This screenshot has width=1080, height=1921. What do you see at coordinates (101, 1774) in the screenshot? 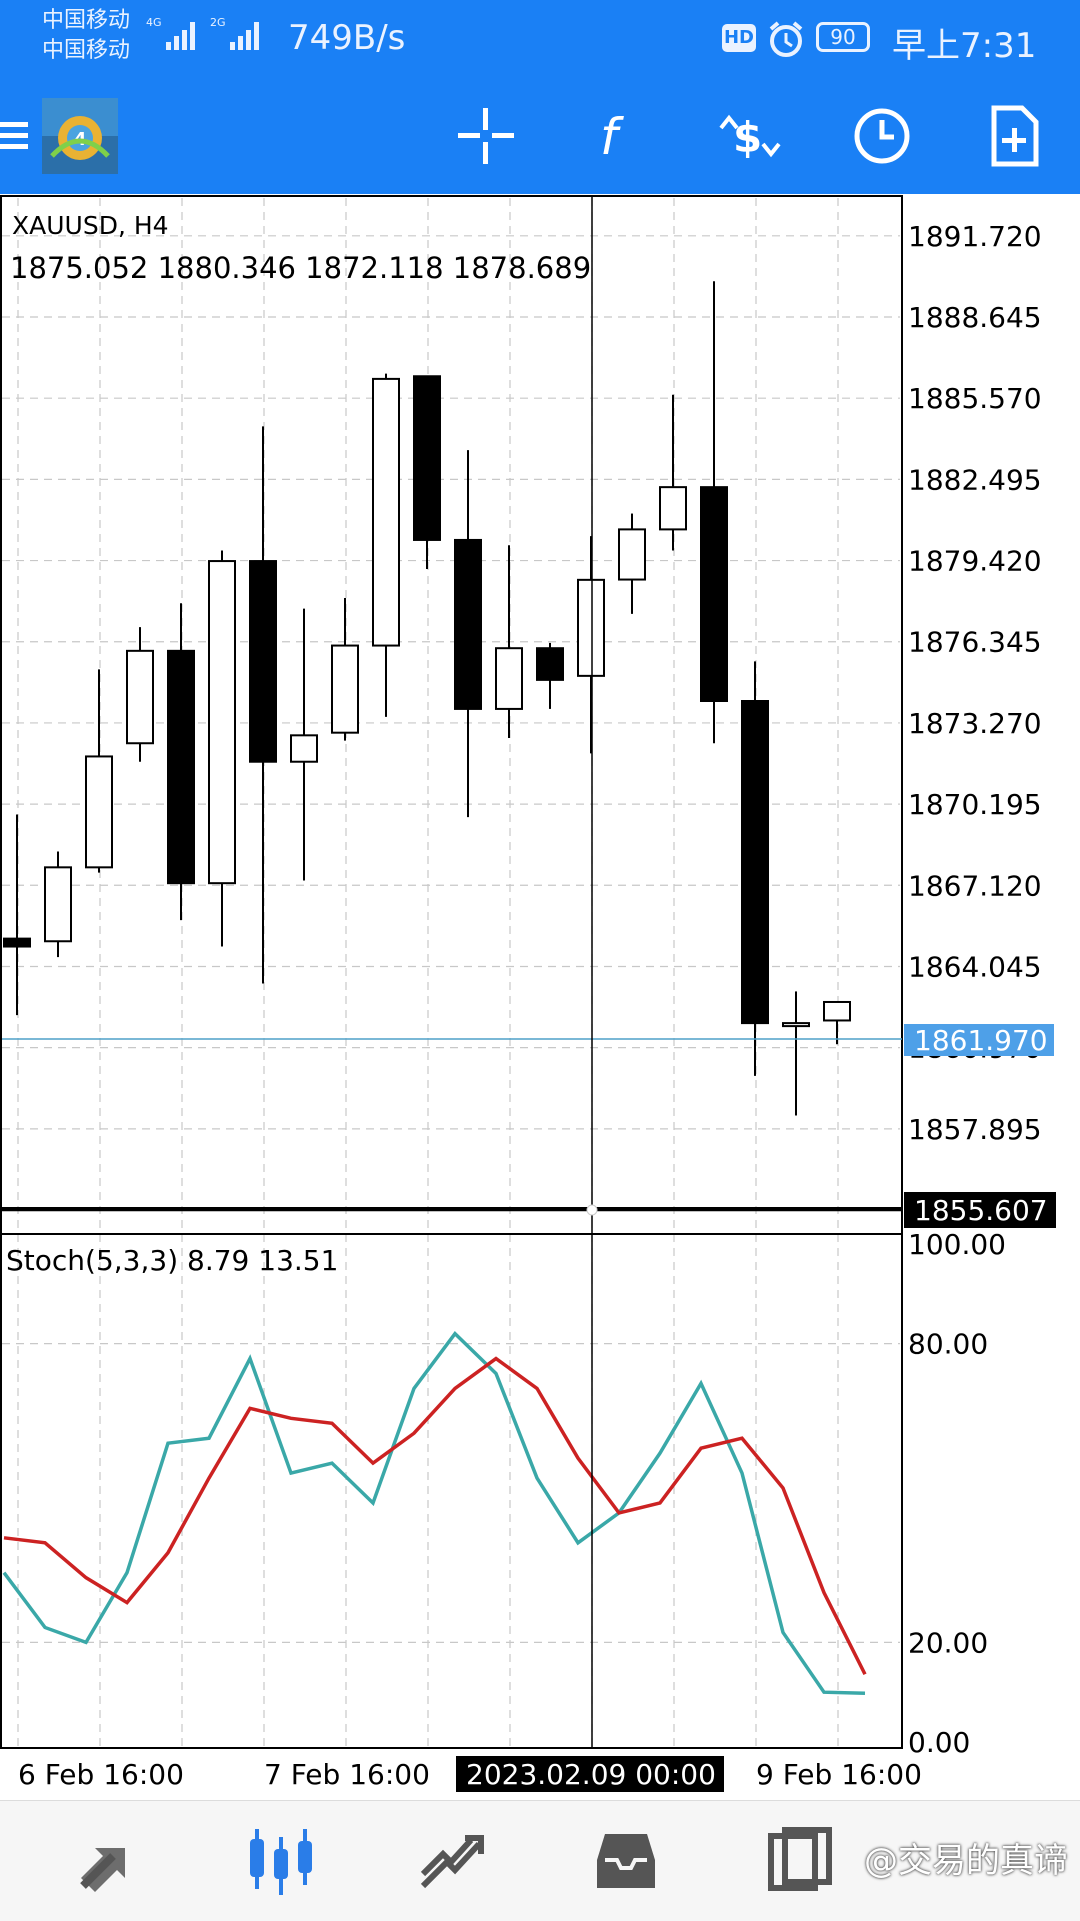
I see `time-label-6feb: 6 Feb 16:00` at bounding box center [101, 1774].